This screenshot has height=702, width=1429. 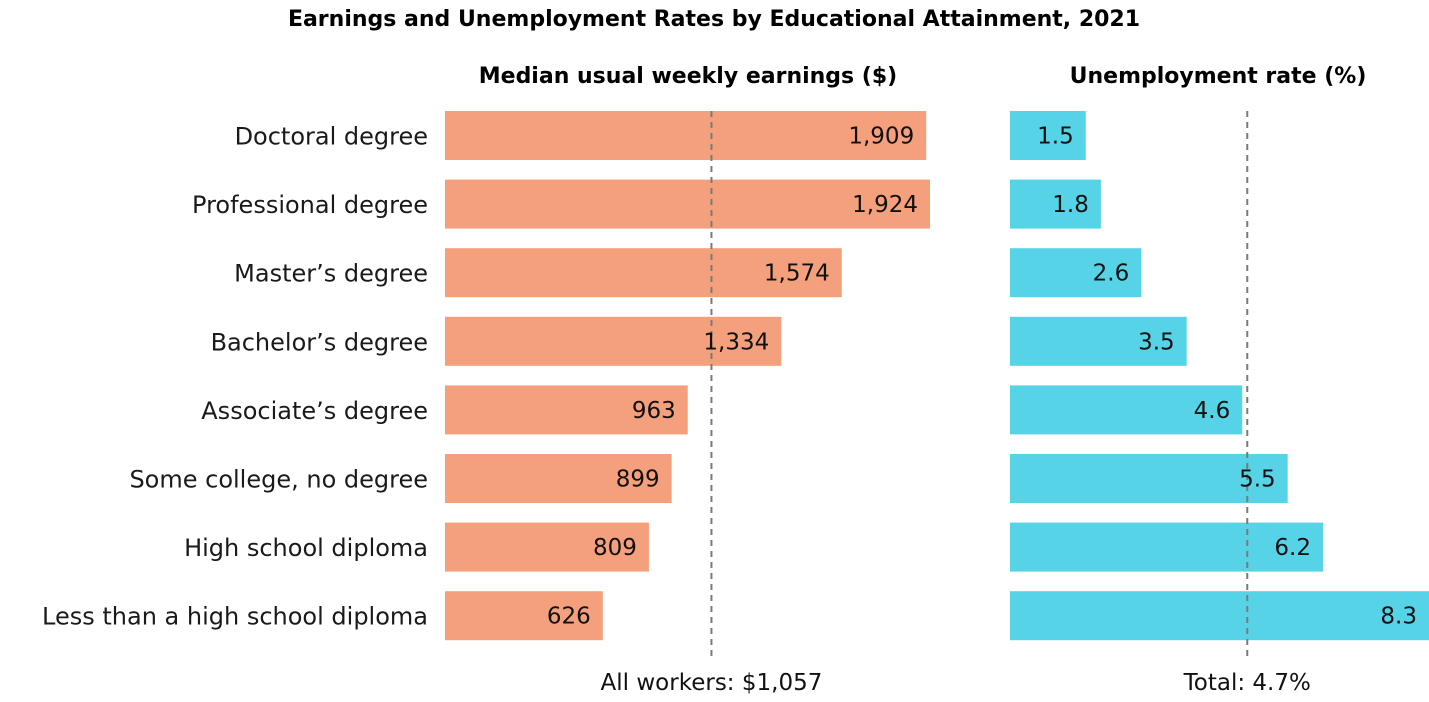 I want to click on unemployment-value-label: 1.5, so click(x=1055, y=137).